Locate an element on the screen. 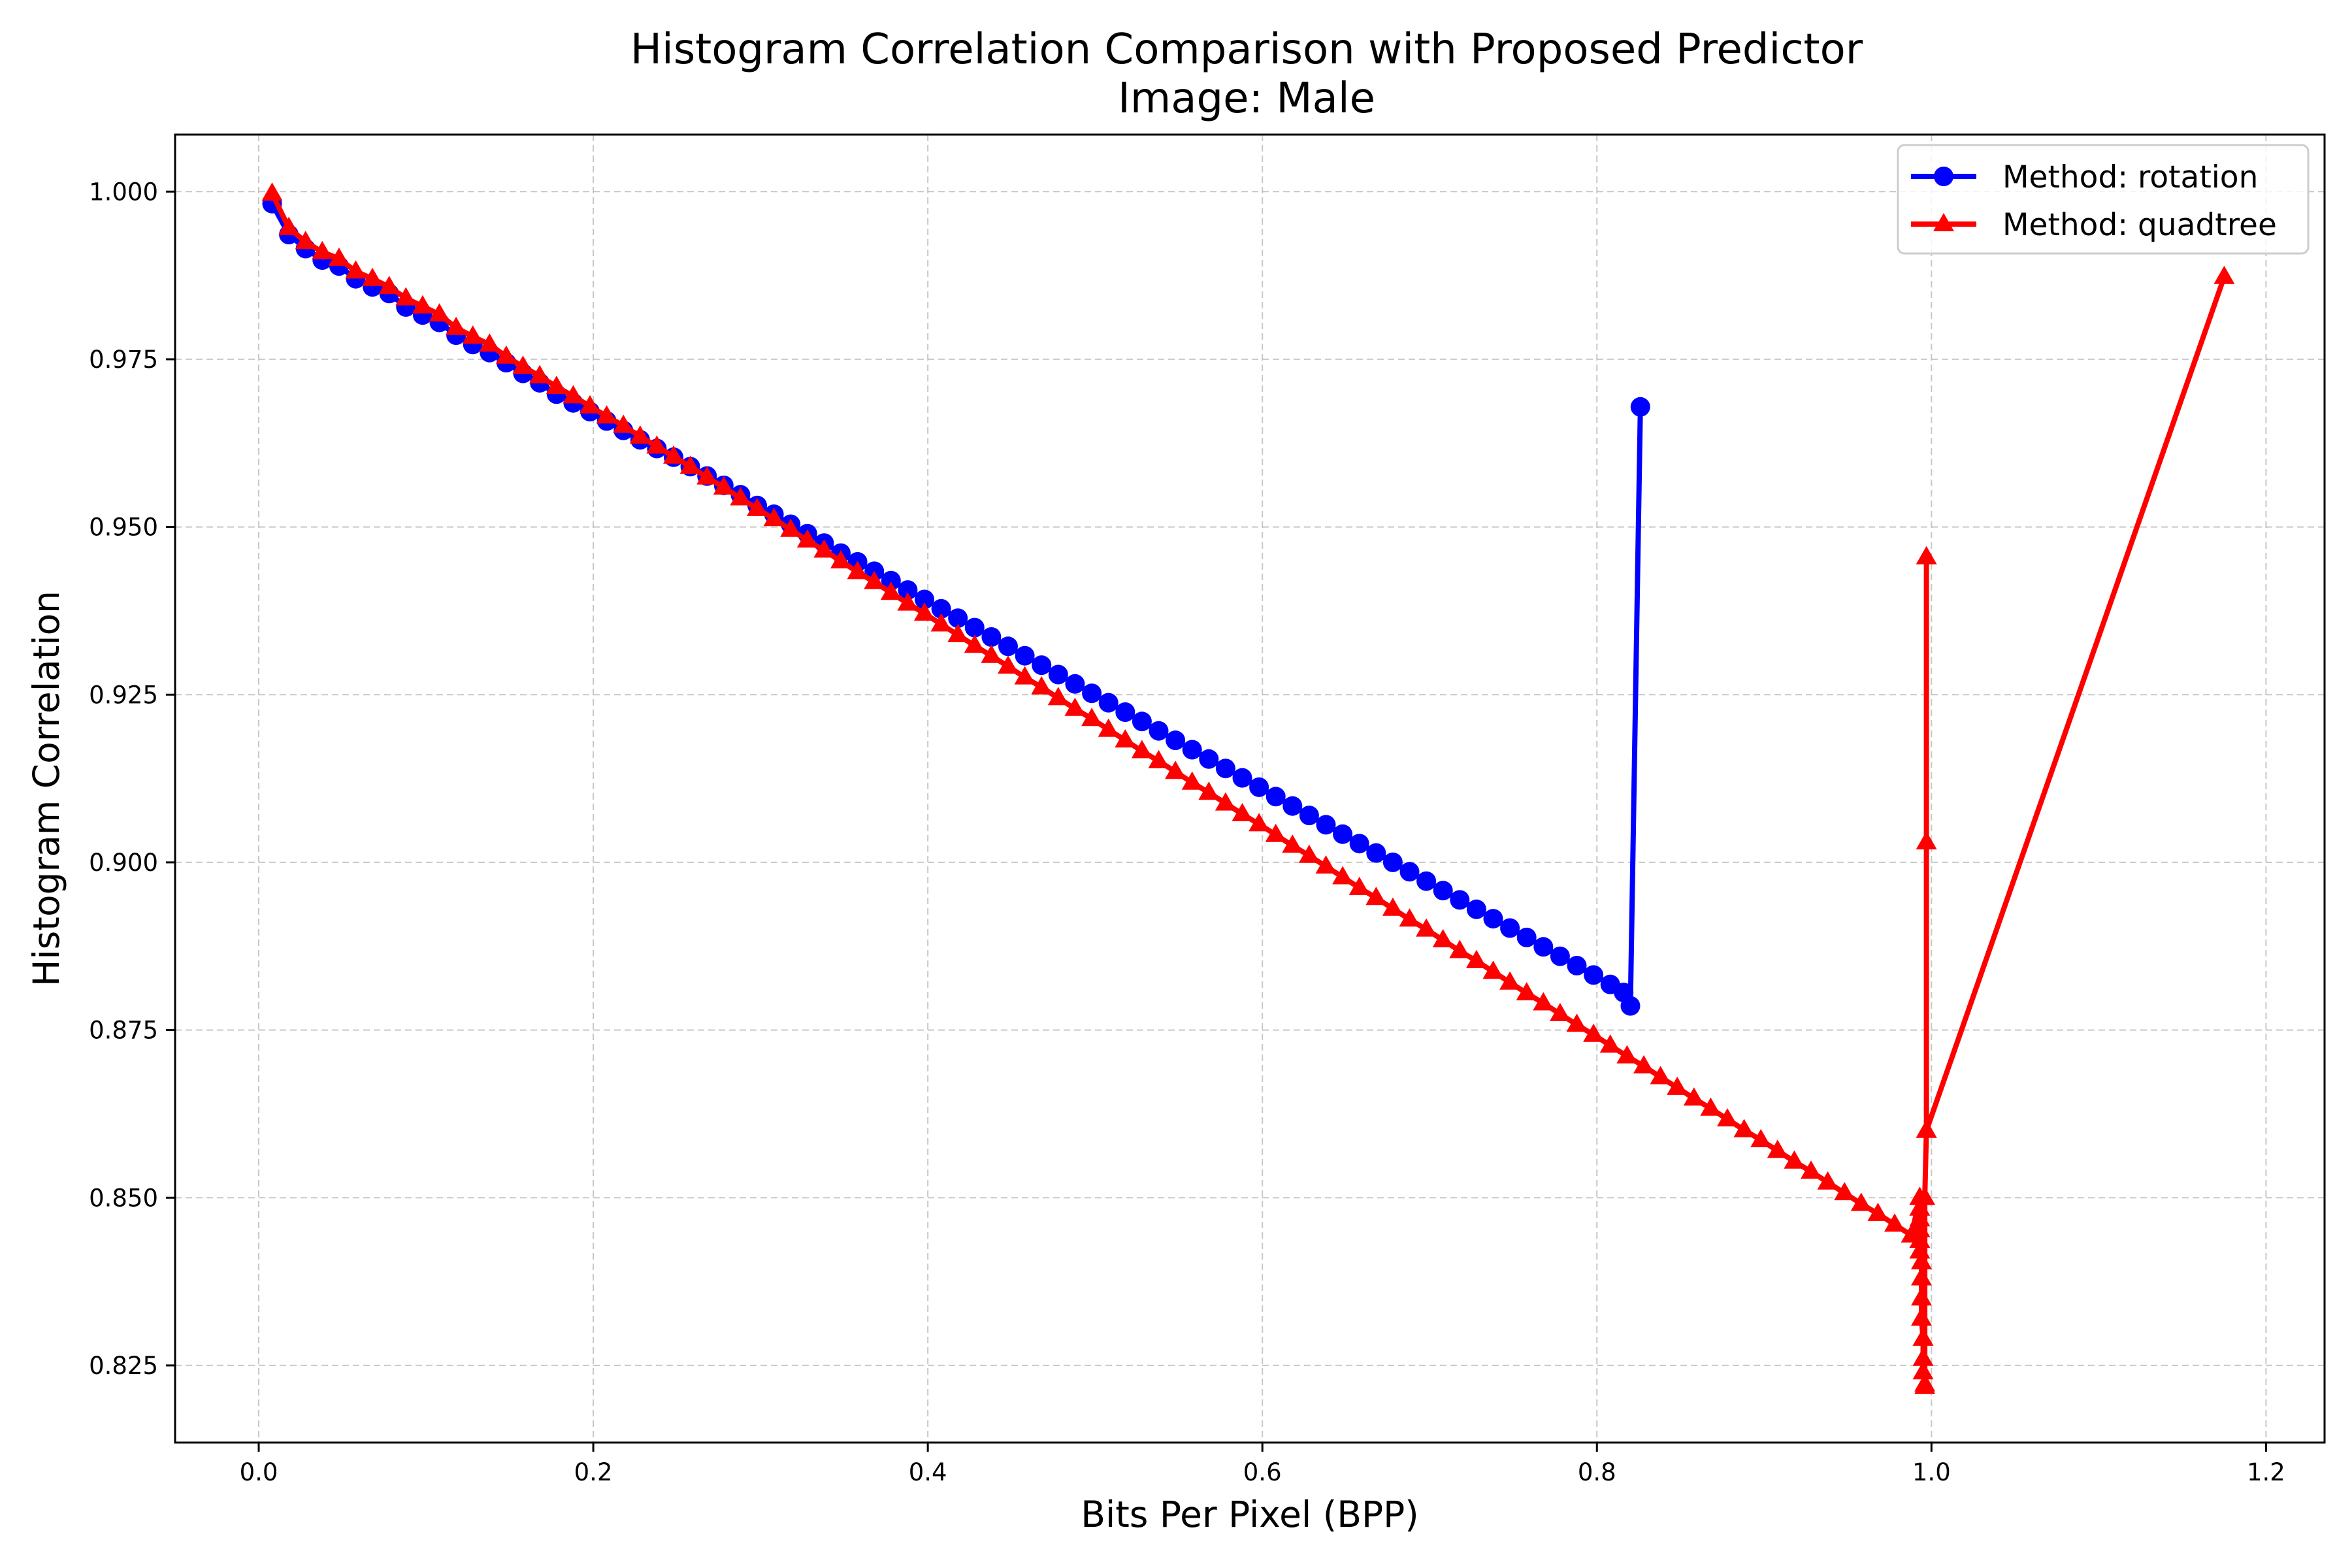 This screenshot has height=1568, width=2352. legend-rotation-marker is located at coordinates (1943, 176).